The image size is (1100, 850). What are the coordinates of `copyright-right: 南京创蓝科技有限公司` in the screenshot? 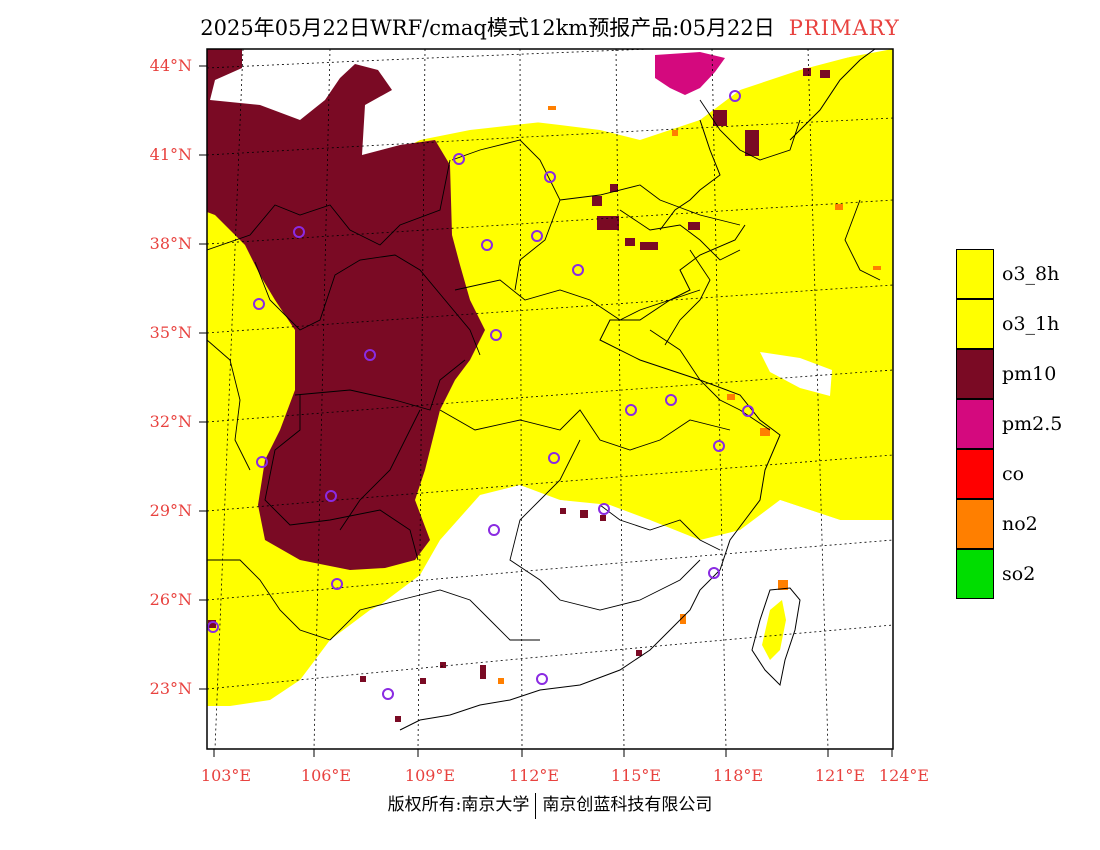 It's located at (627, 805).